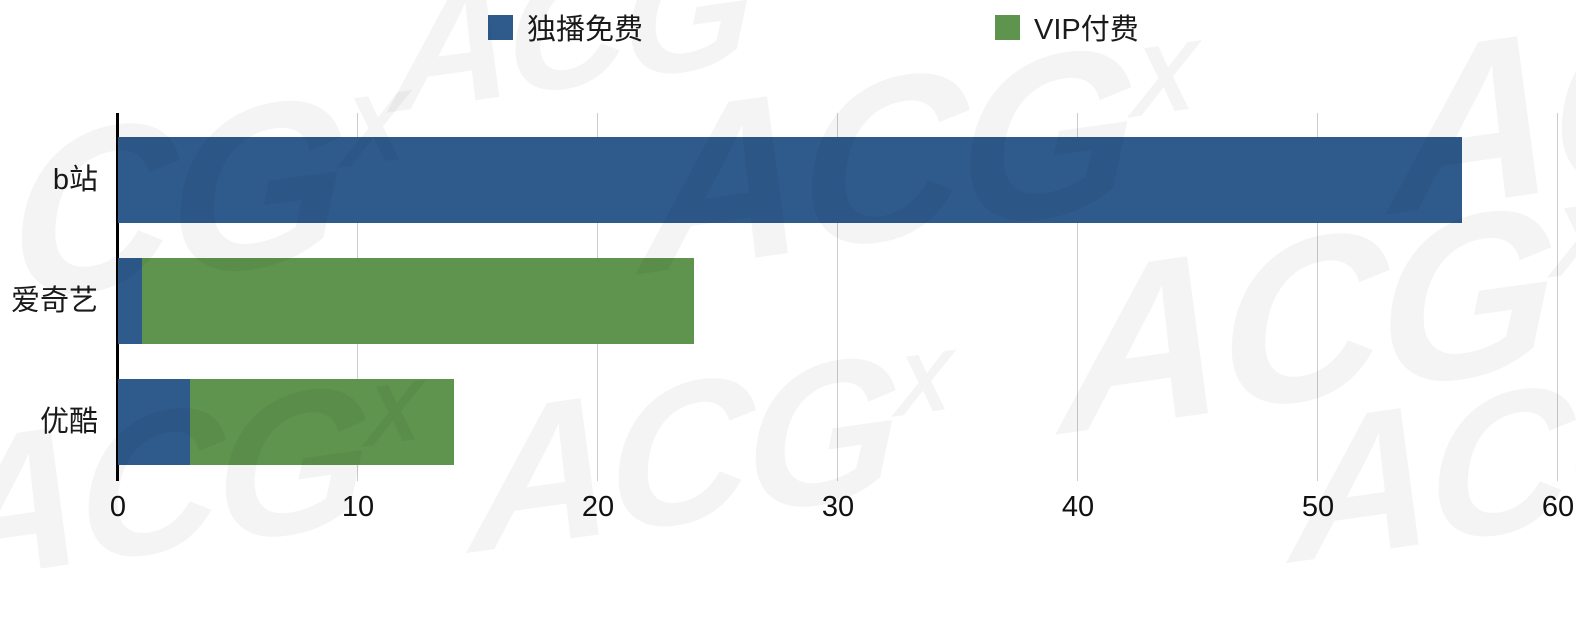  Describe the element at coordinates (1318, 507) in the screenshot. I see `x-tick-label: 50` at that location.